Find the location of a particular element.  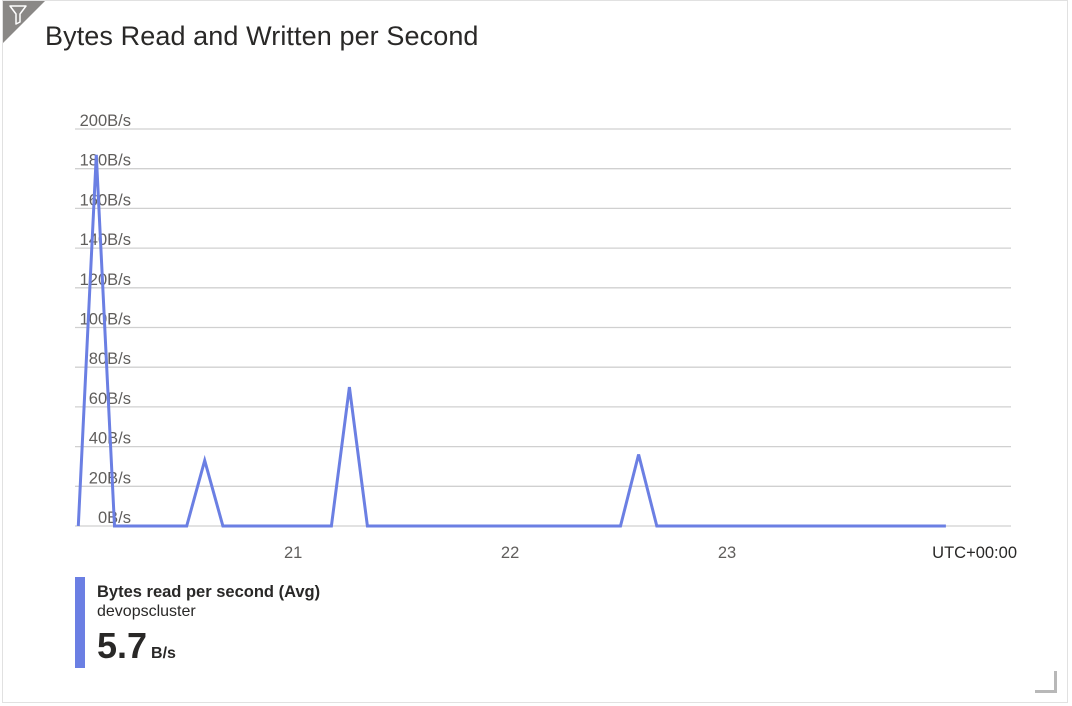

legend-summary: 5.7 B/s is located at coordinates (208, 650).